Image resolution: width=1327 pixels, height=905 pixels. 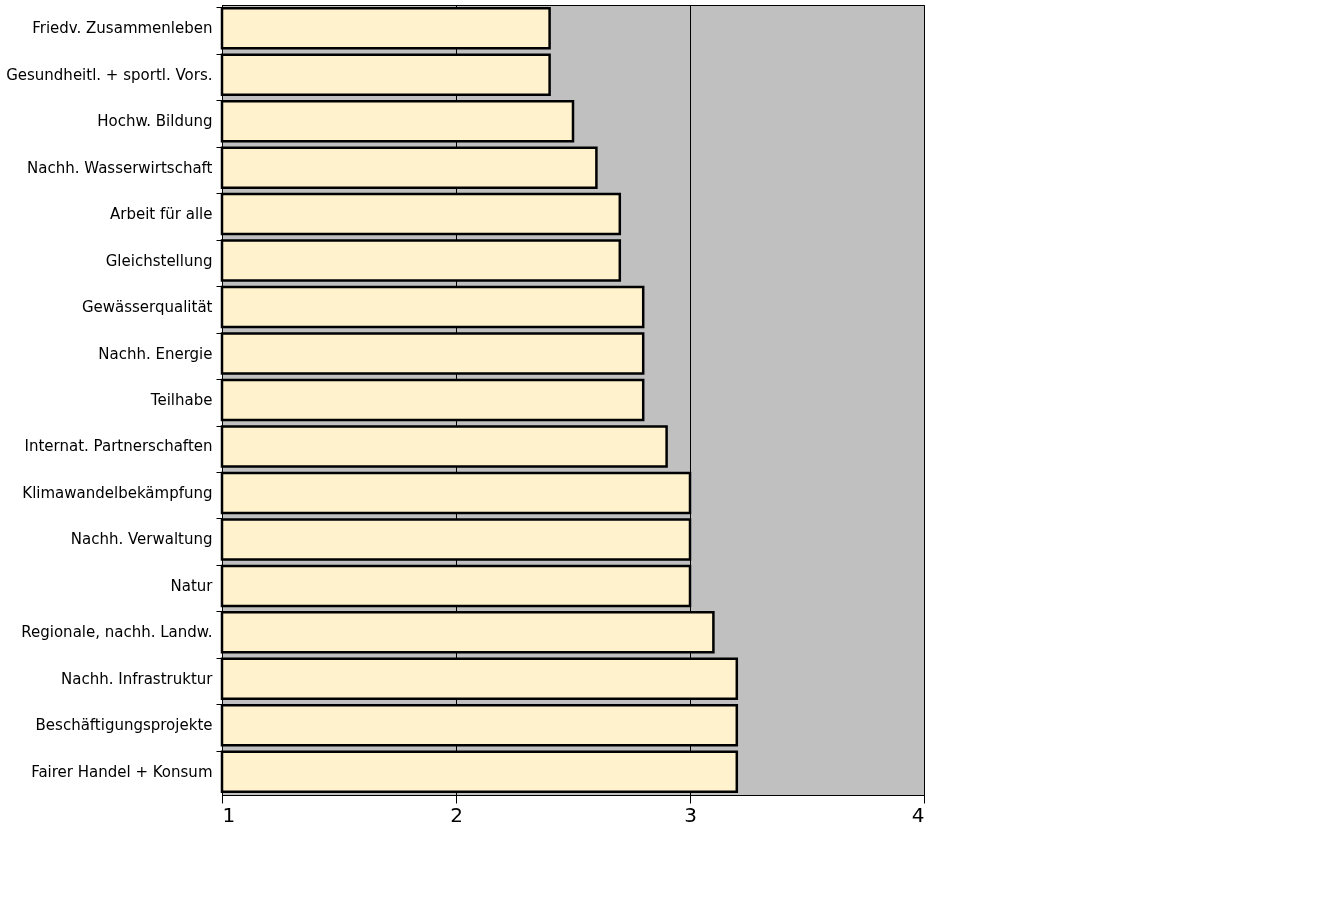 What do you see at coordinates (120, 167) in the screenshot?
I see `y-tick-label: Nachh. Wasserwirtschaft` at bounding box center [120, 167].